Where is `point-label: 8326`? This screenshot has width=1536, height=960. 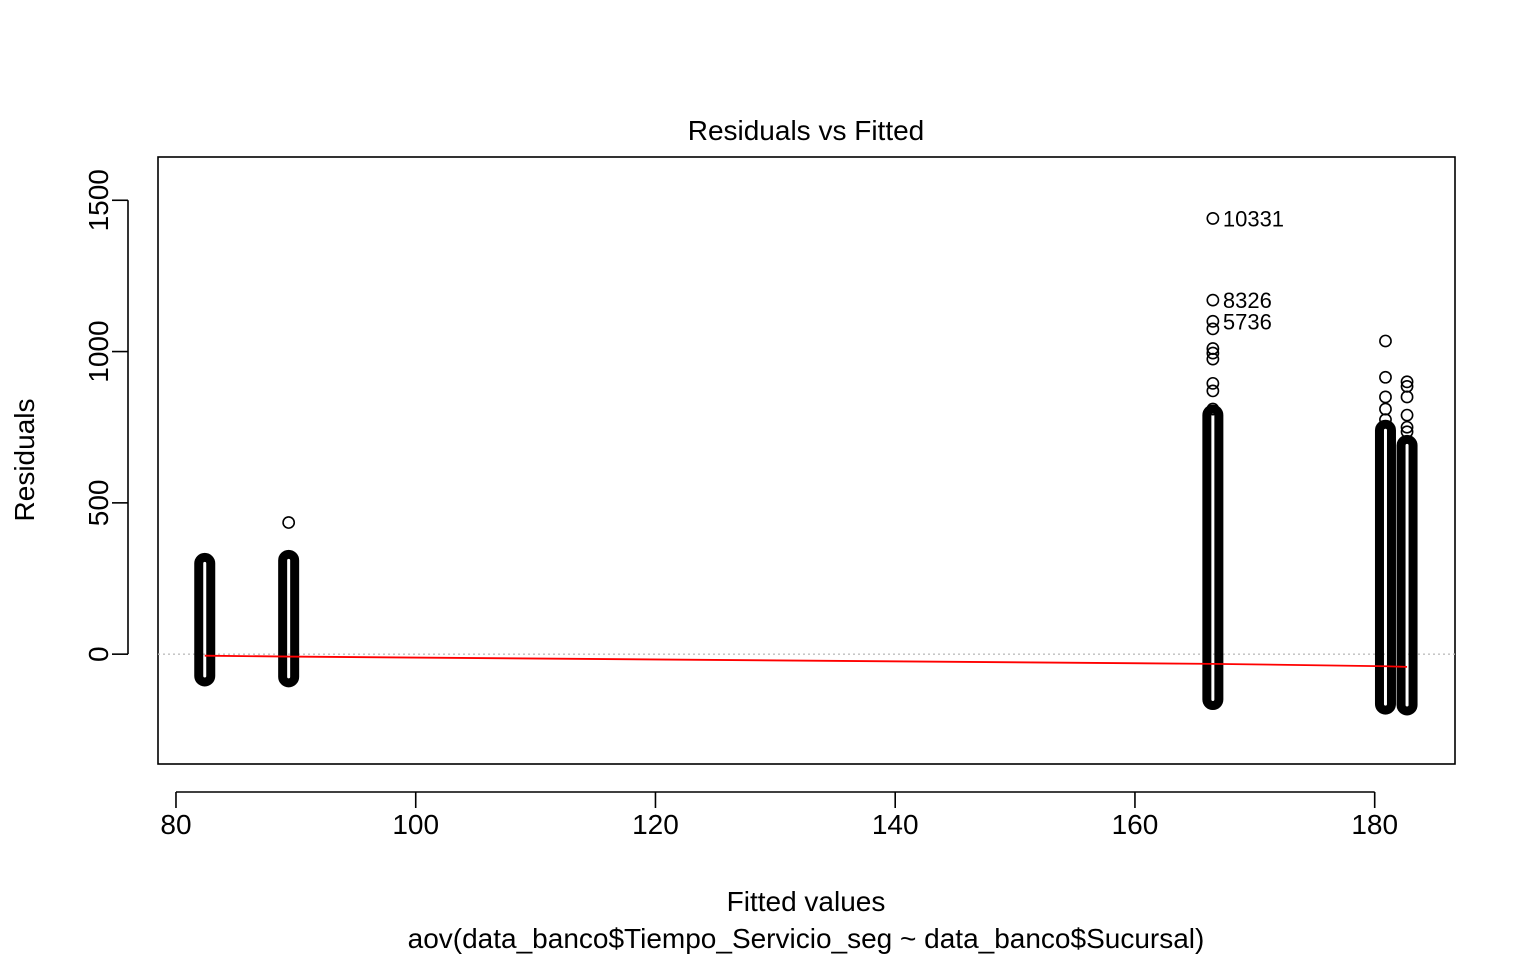
point-label: 8326 is located at coordinates (1247, 300).